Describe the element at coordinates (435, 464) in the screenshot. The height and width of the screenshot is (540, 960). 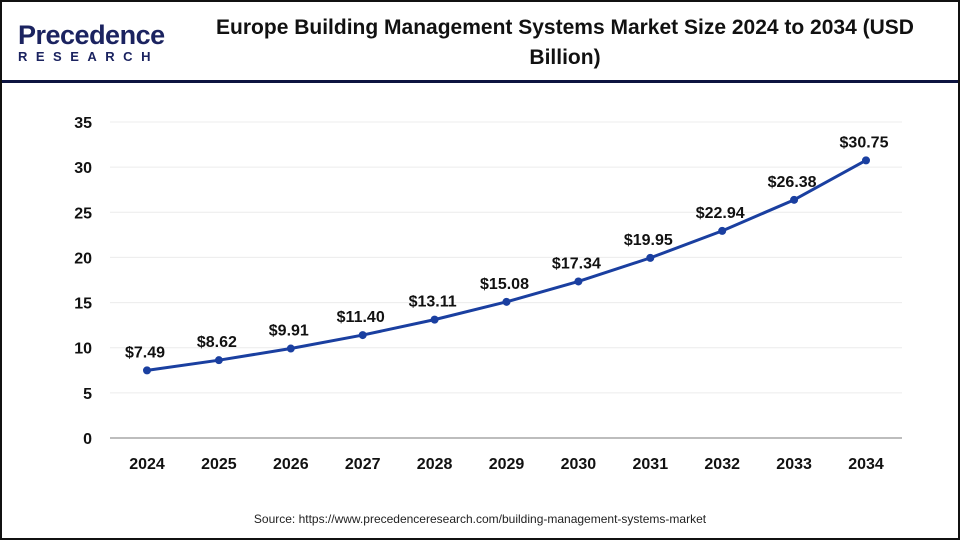
I see `x-tick-label: 2028` at that location.